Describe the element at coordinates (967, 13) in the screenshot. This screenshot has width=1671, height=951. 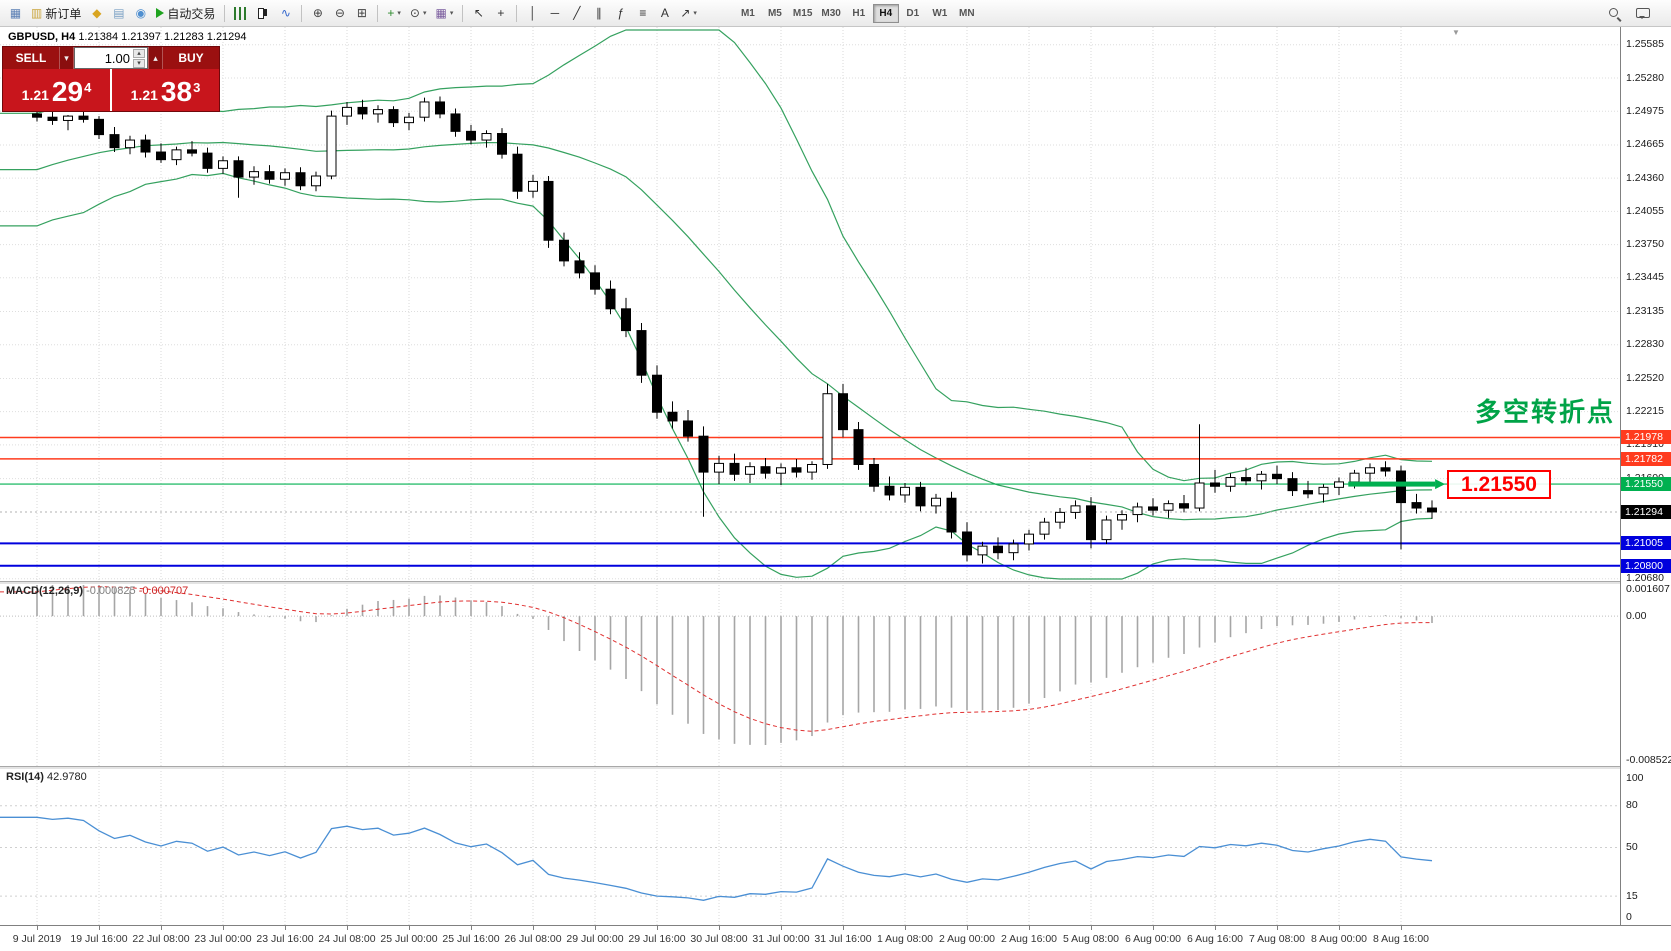
I see `timeframe-MN: MN` at that location.